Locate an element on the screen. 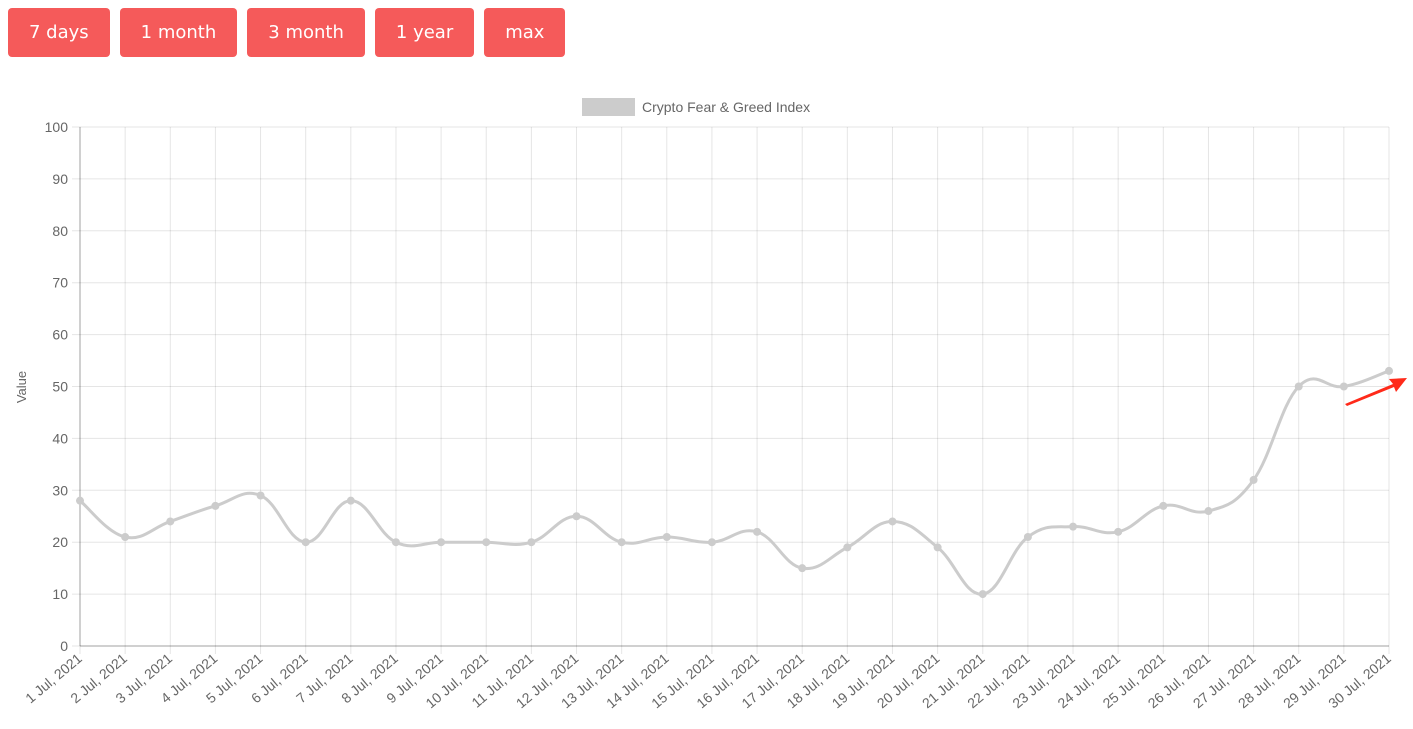  range-buttons: 7 days 1 month 3 month 1 year max is located at coordinates (287, 32).